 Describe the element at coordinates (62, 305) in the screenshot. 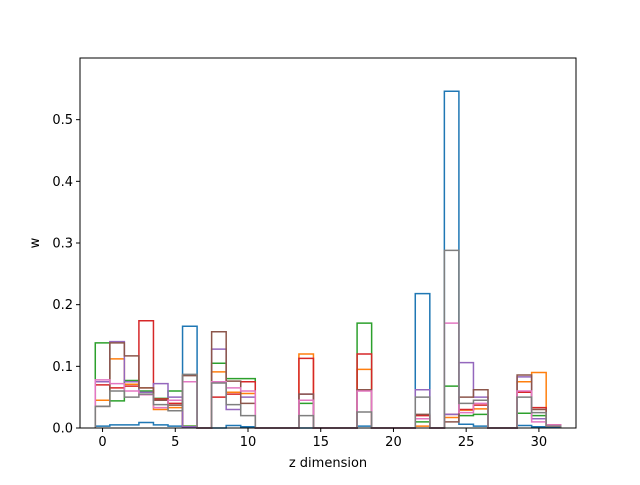

I see `y-tick-label: 0.2` at that location.